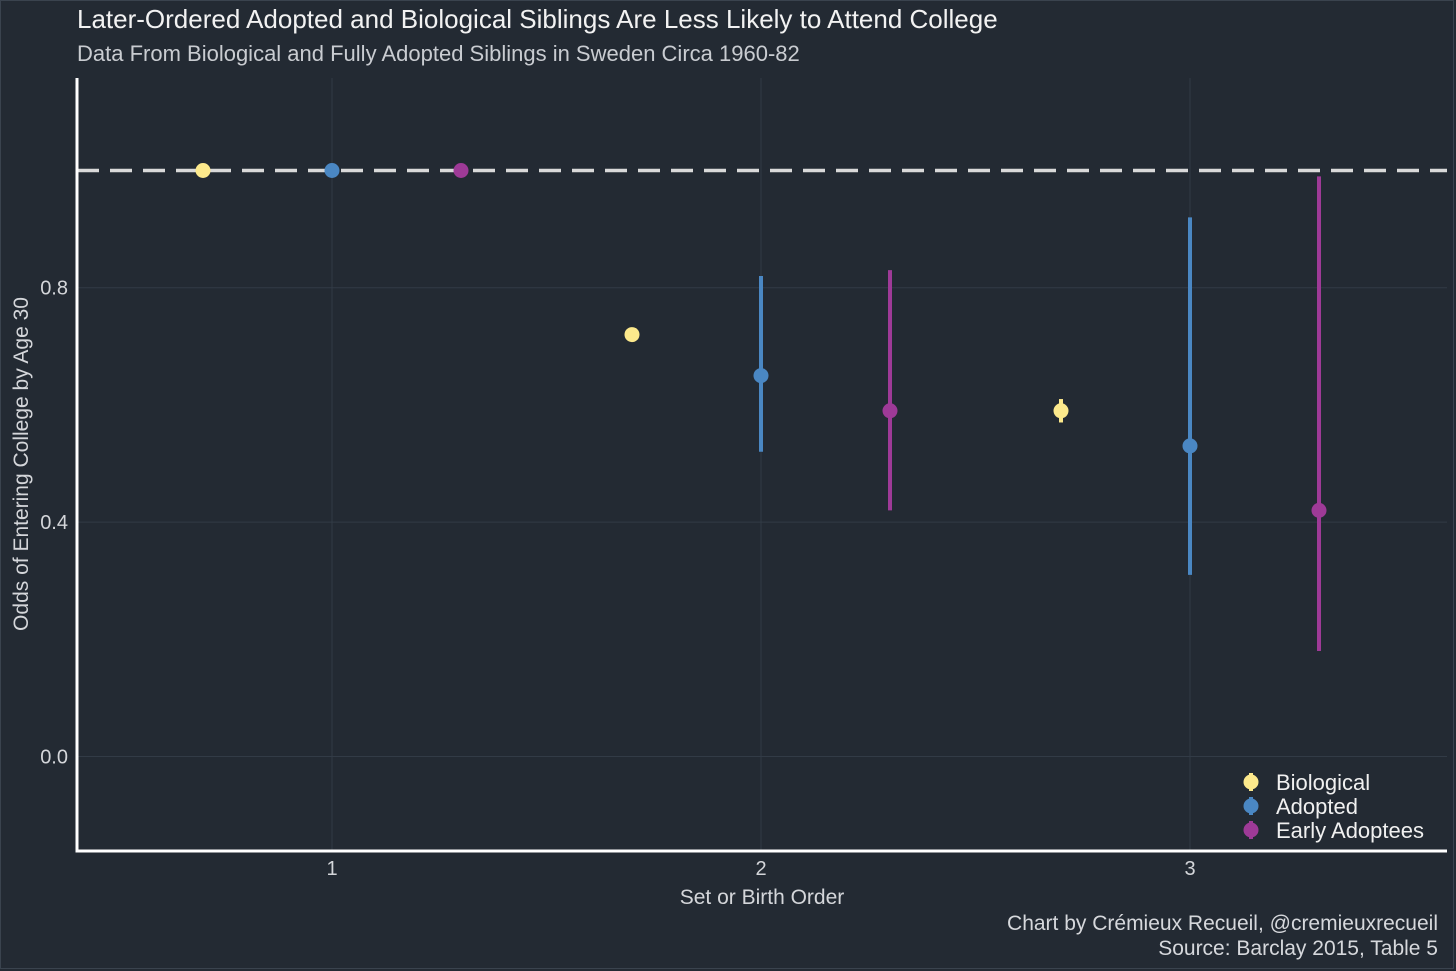  I want to click on x-tick-label: 3, so click(1189, 869).